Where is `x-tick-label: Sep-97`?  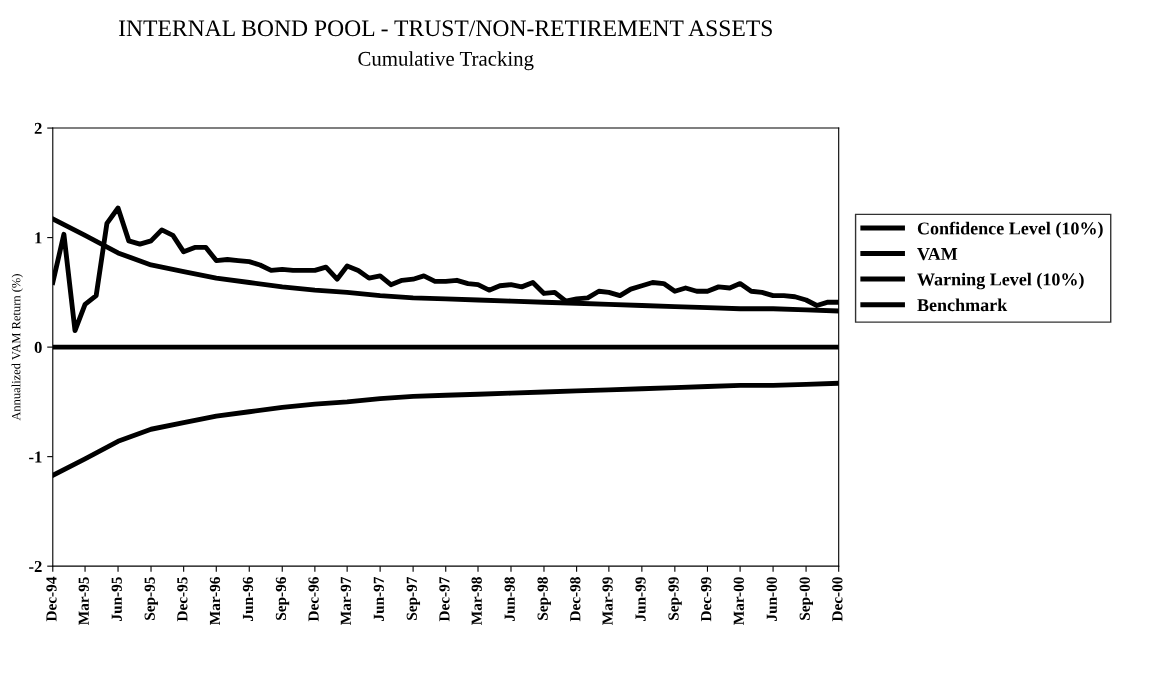 x-tick-label: Sep-97 is located at coordinates (413, 598).